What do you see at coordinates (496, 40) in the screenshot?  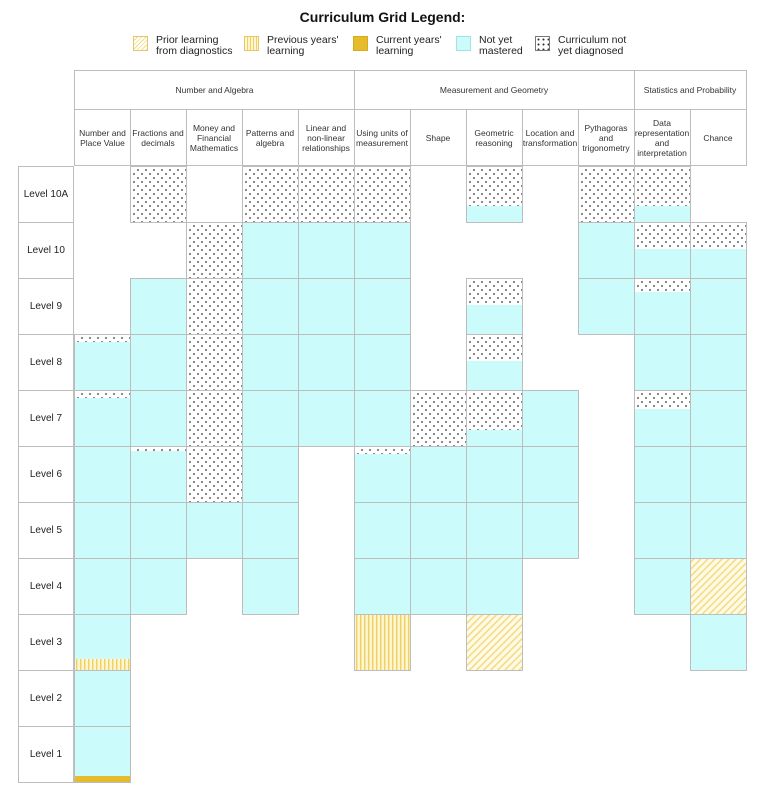 I see `legend-label-nym-line1: Not yet` at bounding box center [496, 40].